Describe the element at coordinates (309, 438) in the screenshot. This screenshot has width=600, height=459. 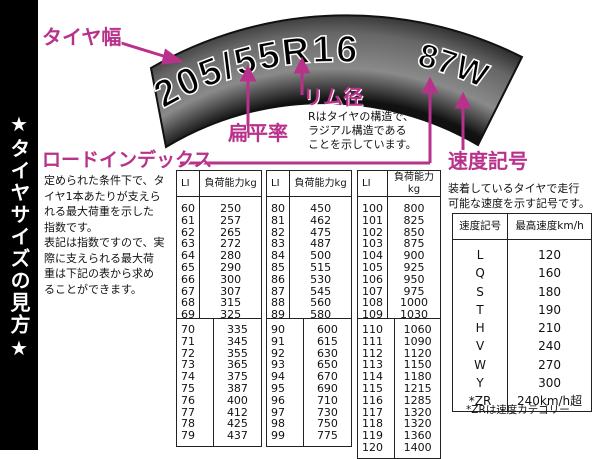
I see `table-row: 99 775` at that location.